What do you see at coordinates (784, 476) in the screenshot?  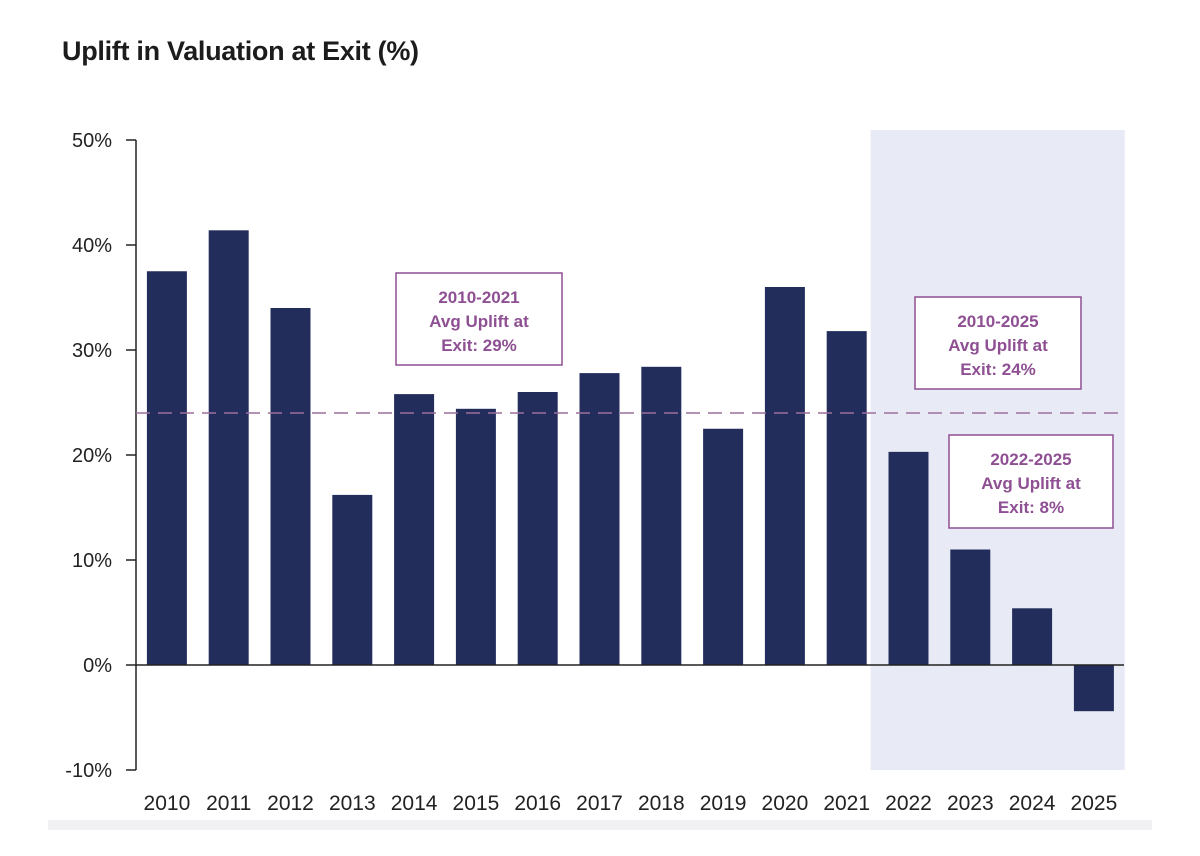 I see `bar-2020` at bounding box center [784, 476].